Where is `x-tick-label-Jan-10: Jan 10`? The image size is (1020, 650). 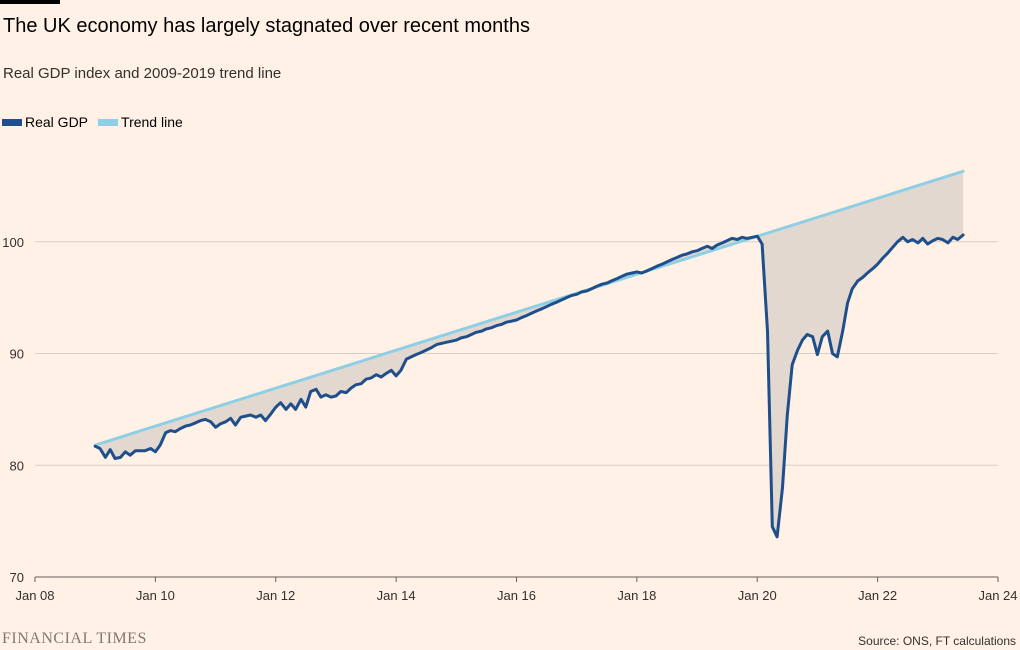
x-tick-label-Jan-10: Jan 10 is located at coordinates (155, 595).